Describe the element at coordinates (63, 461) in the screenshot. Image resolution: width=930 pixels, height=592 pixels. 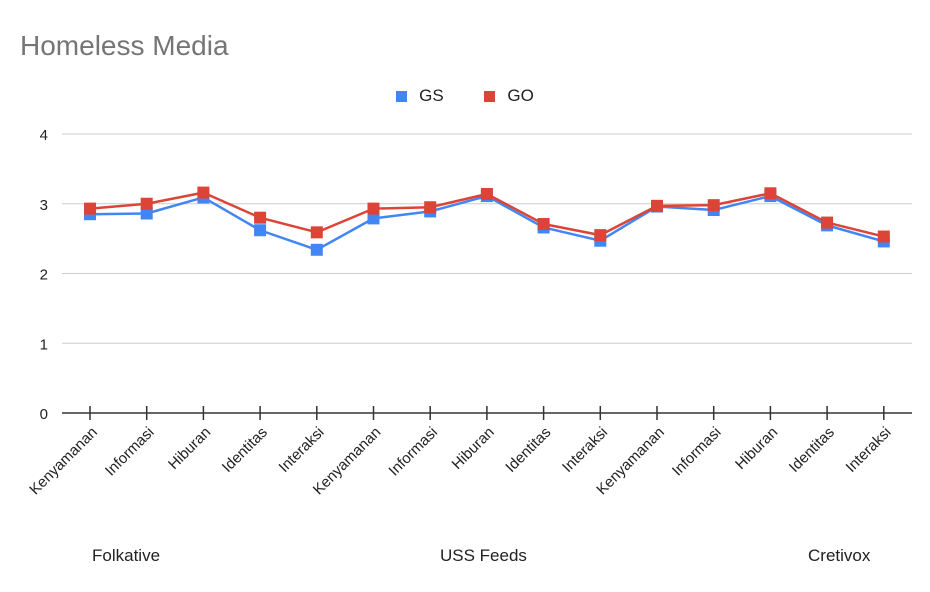
I see `x-tick-label-0: Kenyamanan` at that location.